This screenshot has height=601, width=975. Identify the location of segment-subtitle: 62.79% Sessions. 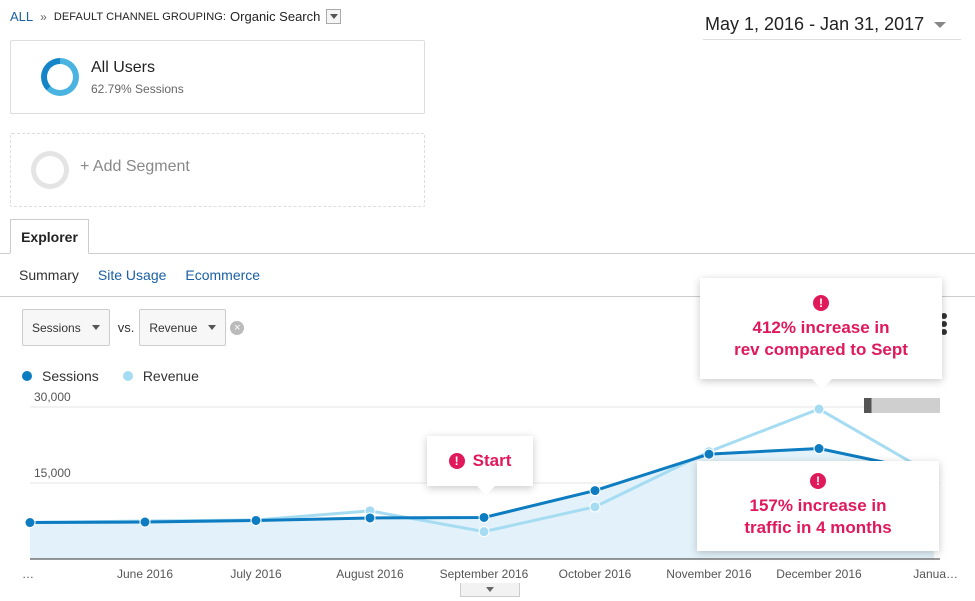
(137, 89).